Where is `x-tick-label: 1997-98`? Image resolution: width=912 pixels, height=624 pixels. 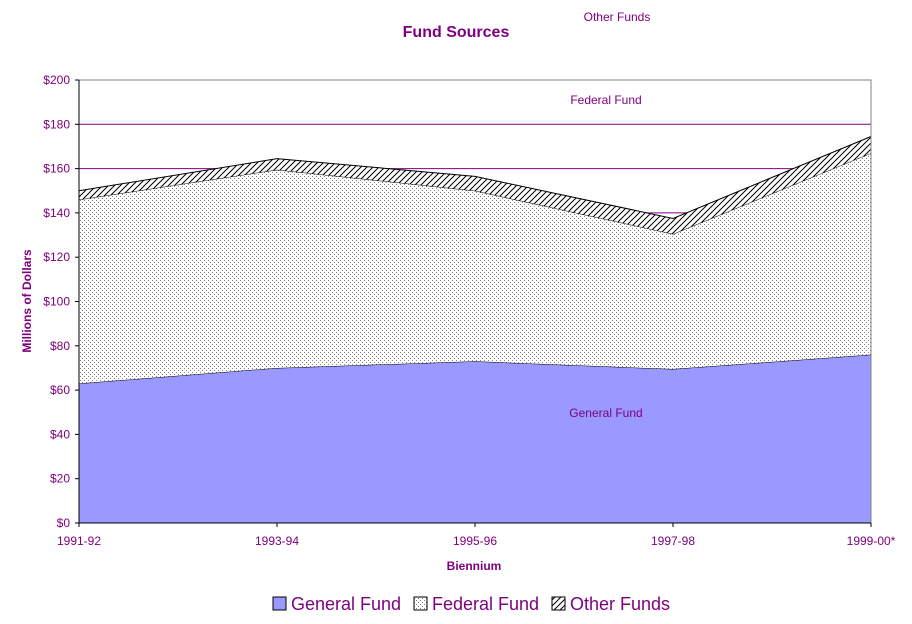
x-tick-label: 1997-98 is located at coordinates (673, 541).